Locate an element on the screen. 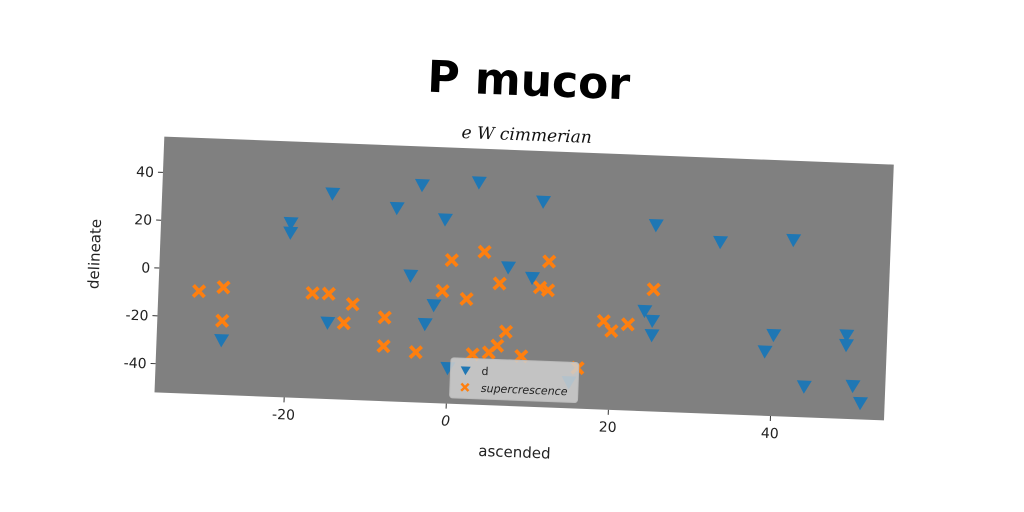  x-axis-label: ascended is located at coordinates (514, 452).